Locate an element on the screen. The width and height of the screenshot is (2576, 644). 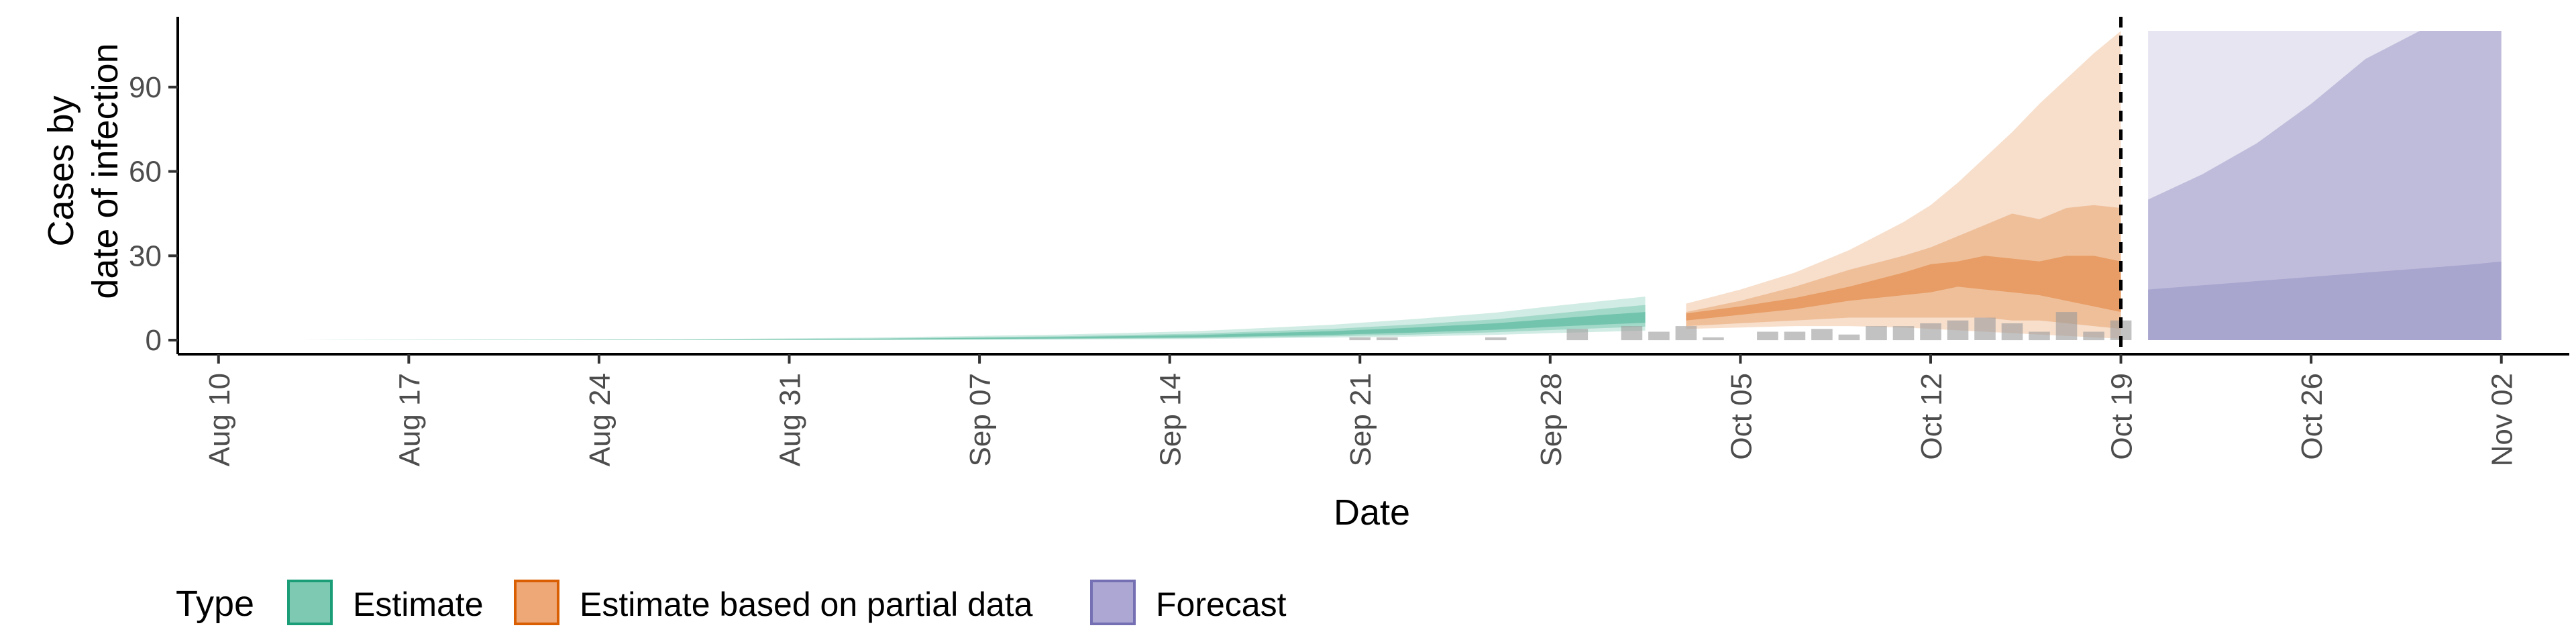
x-tick-label: Aug 31 is located at coordinates (790, 419).